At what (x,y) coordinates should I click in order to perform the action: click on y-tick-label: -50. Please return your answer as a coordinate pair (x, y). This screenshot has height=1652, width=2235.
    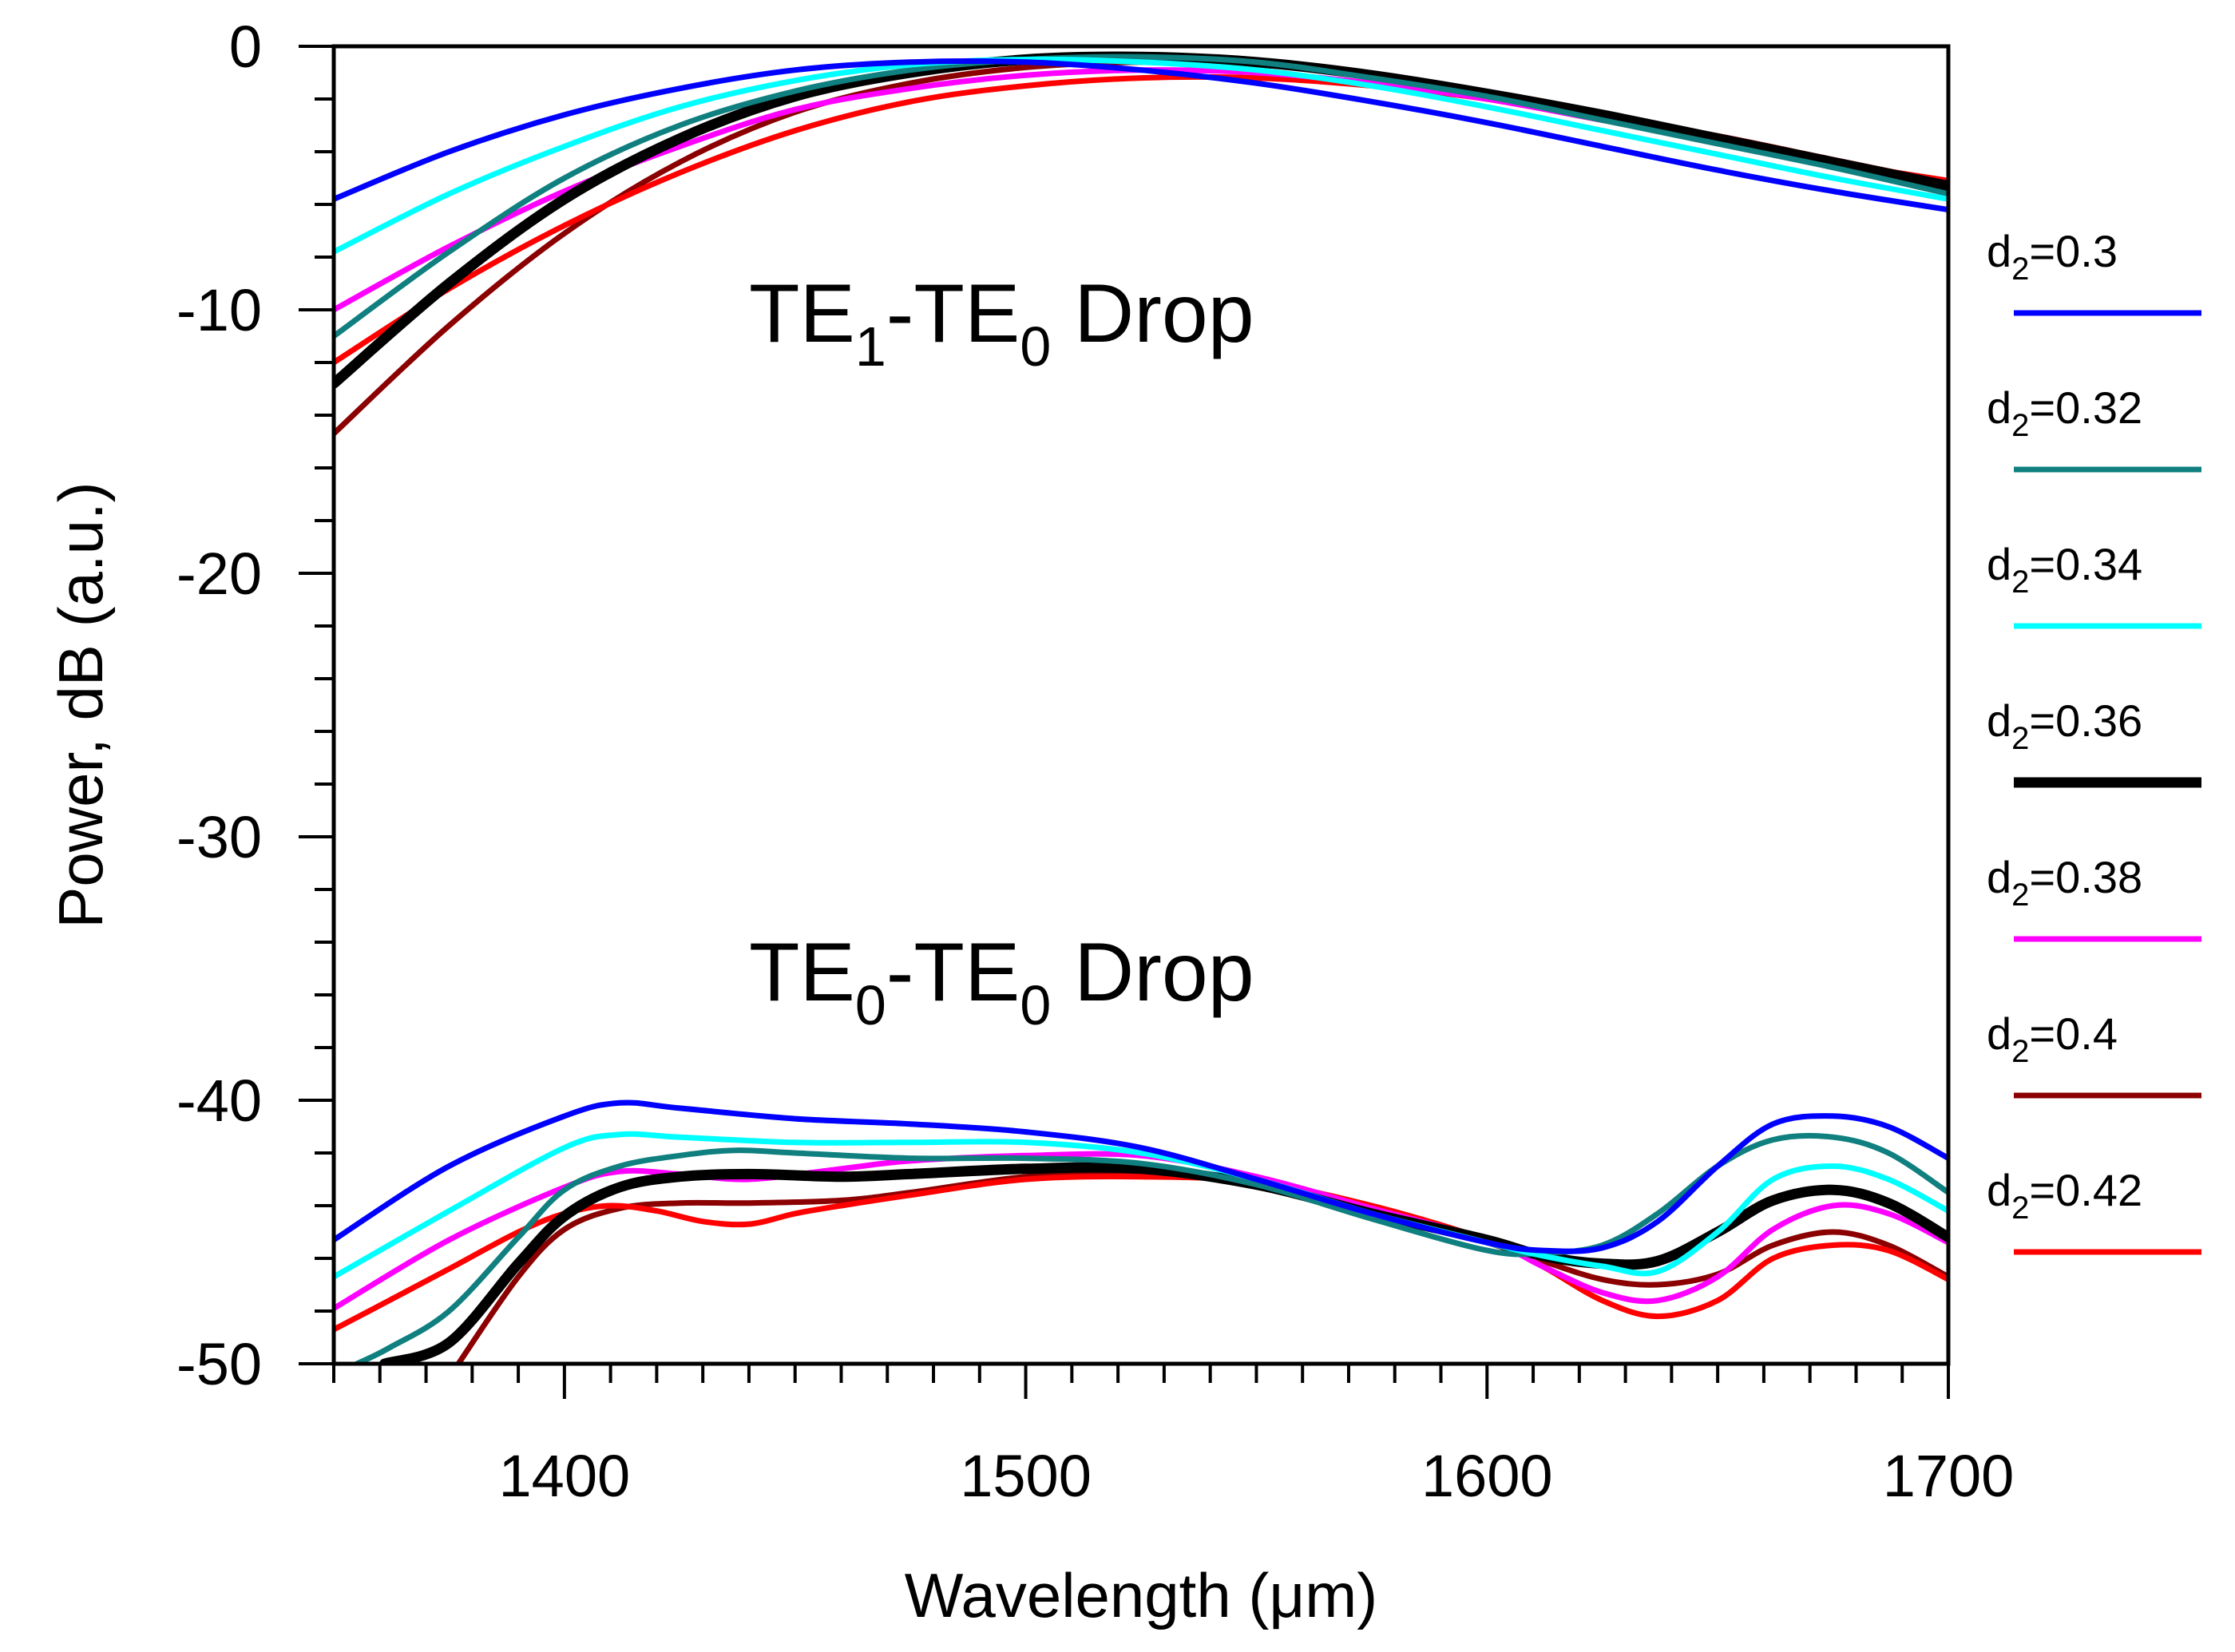
    Looking at the image, I should click on (219, 1364).